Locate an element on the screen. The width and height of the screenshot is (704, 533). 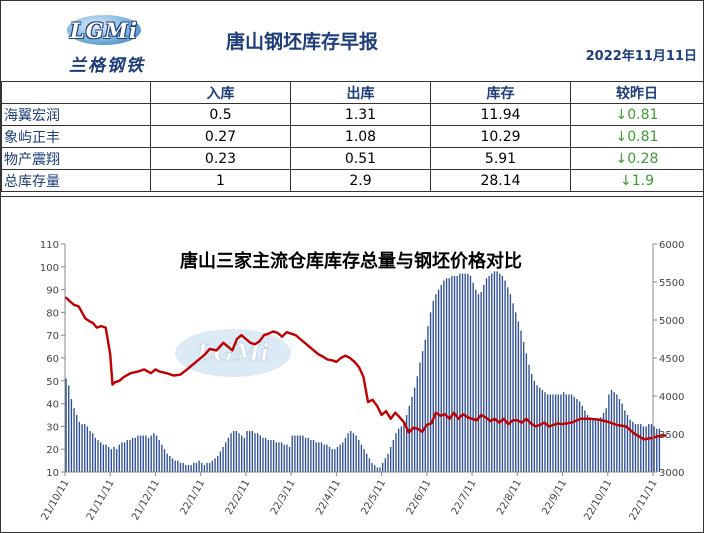
column-header-stock: 库存 is located at coordinates (500, 92).